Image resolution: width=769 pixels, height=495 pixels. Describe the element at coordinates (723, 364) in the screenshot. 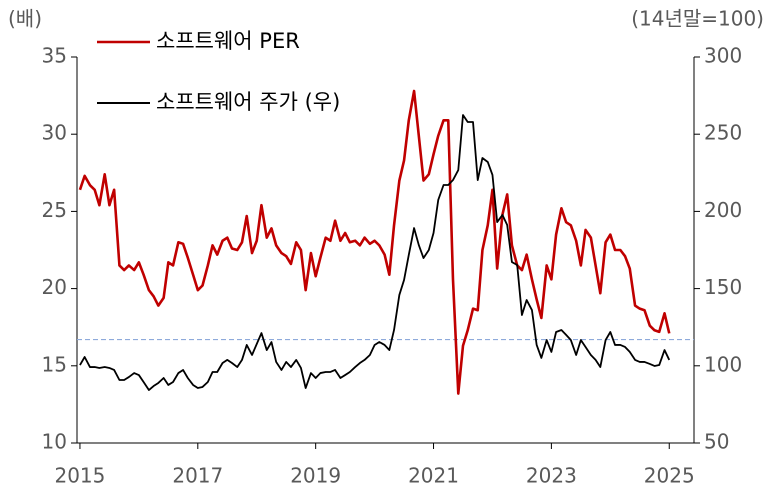

I see `y2-tick-label: 100` at that location.